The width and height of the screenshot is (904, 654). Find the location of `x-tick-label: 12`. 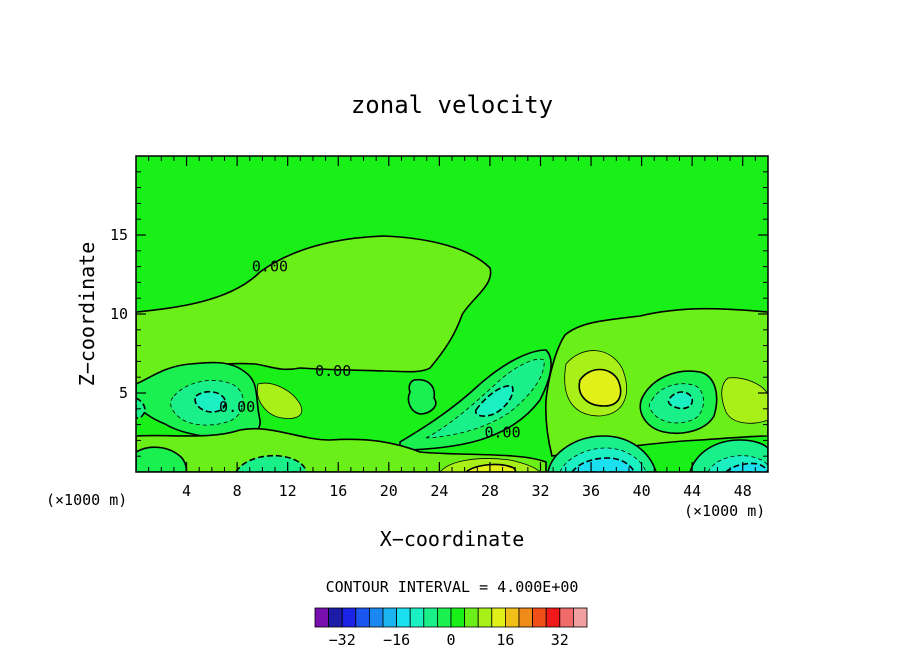

x-tick-label: 12 is located at coordinates (288, 491).